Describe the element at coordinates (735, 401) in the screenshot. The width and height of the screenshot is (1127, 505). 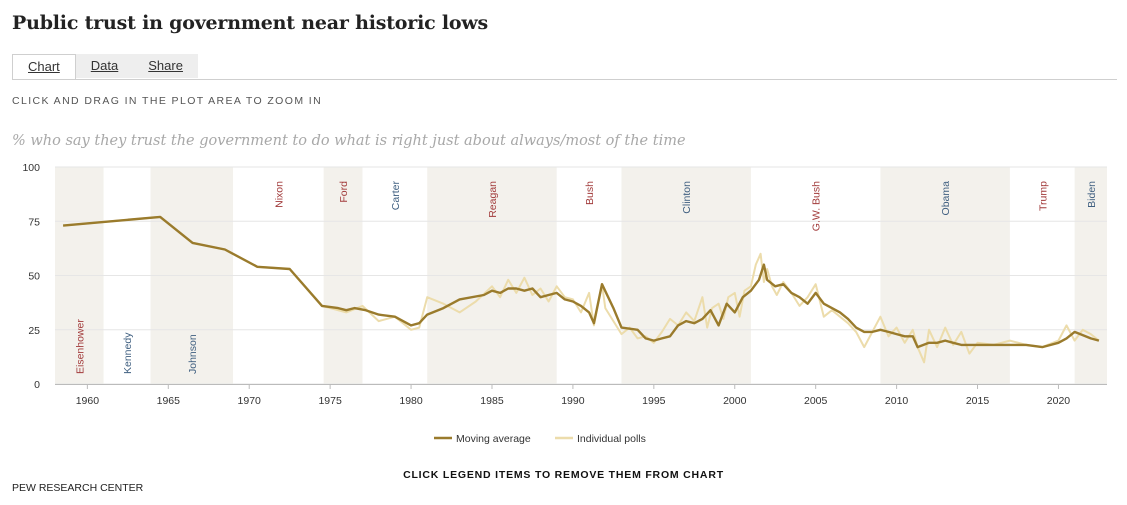
I see `x-tick-label: 2000` at that location.